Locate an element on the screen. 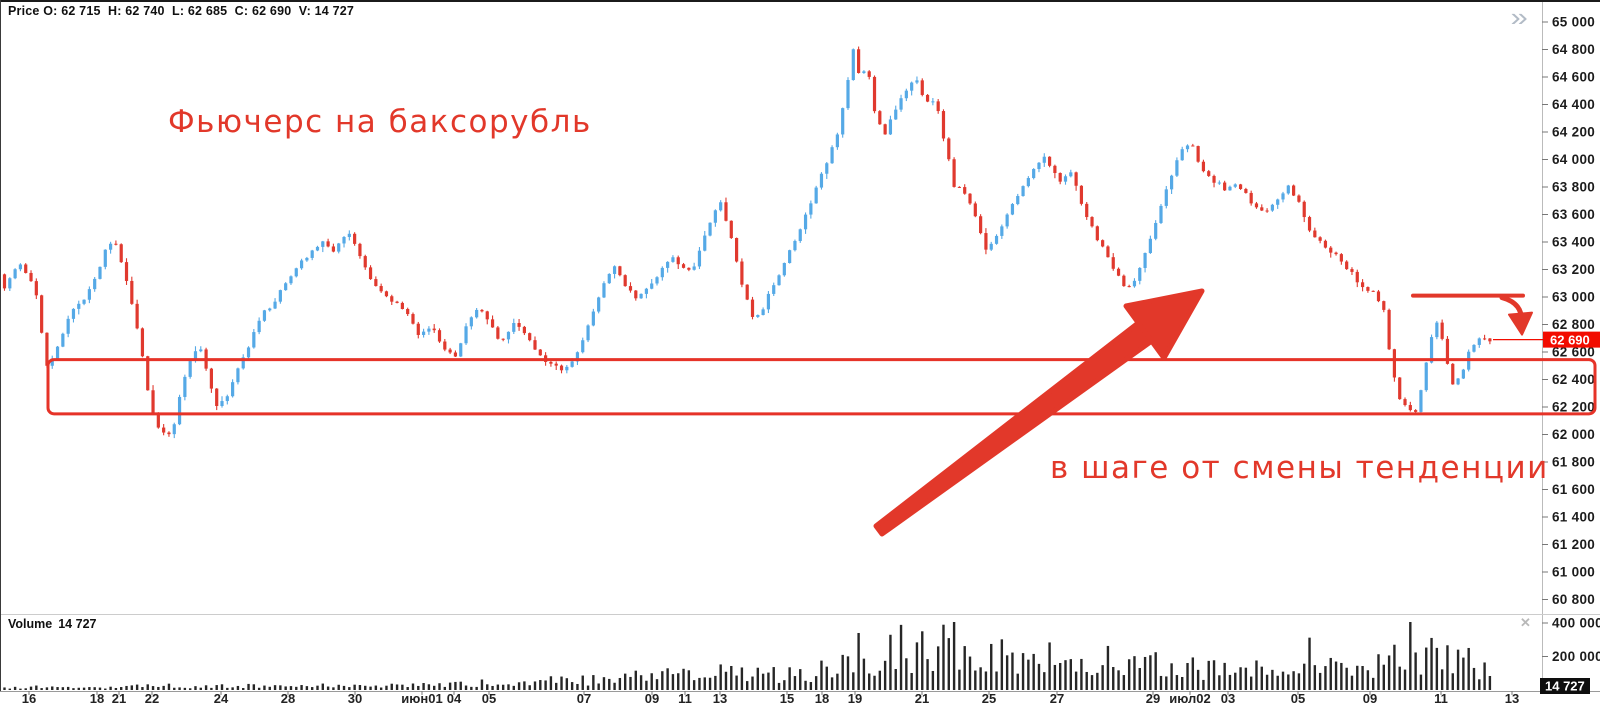  price-tick-label: 63 000 is located at coordinates (1573, 297).